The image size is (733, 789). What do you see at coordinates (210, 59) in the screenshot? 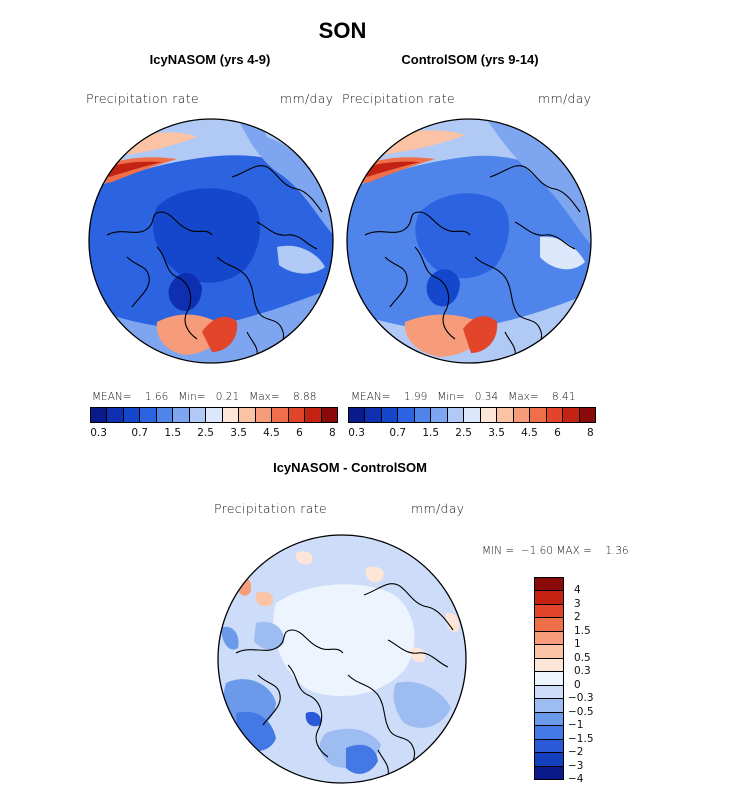
I see `panel-1-title: IcyNASOM (yrs 4-9)` at bounding box center [210, 59].